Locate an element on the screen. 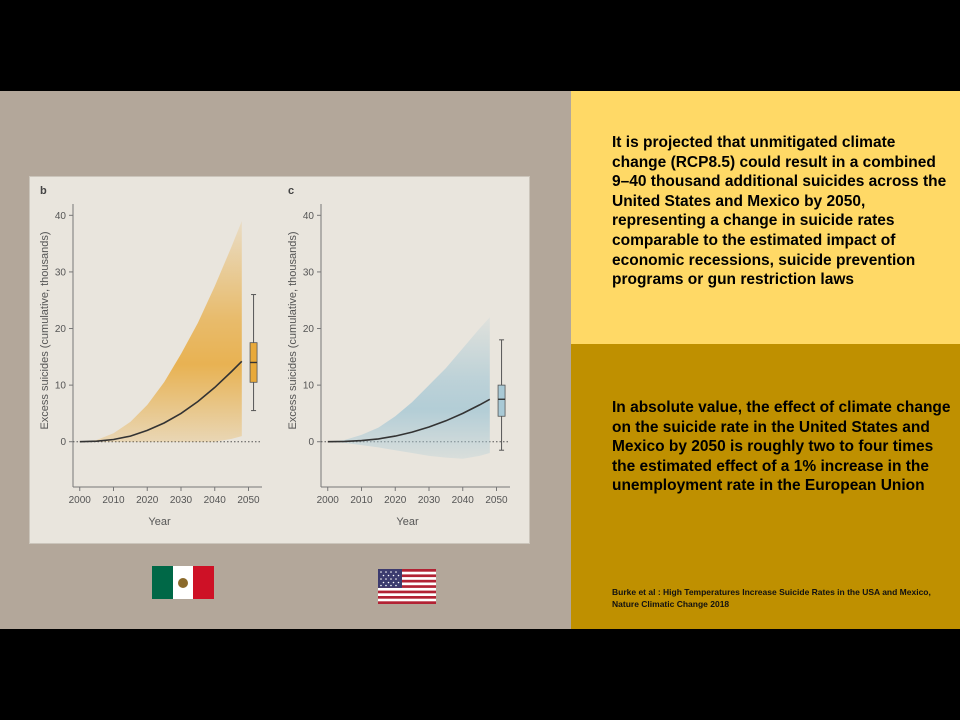 The width and height of the screenshot is (960, 720). panel-label-c: c is located at coordinates (291, 191).